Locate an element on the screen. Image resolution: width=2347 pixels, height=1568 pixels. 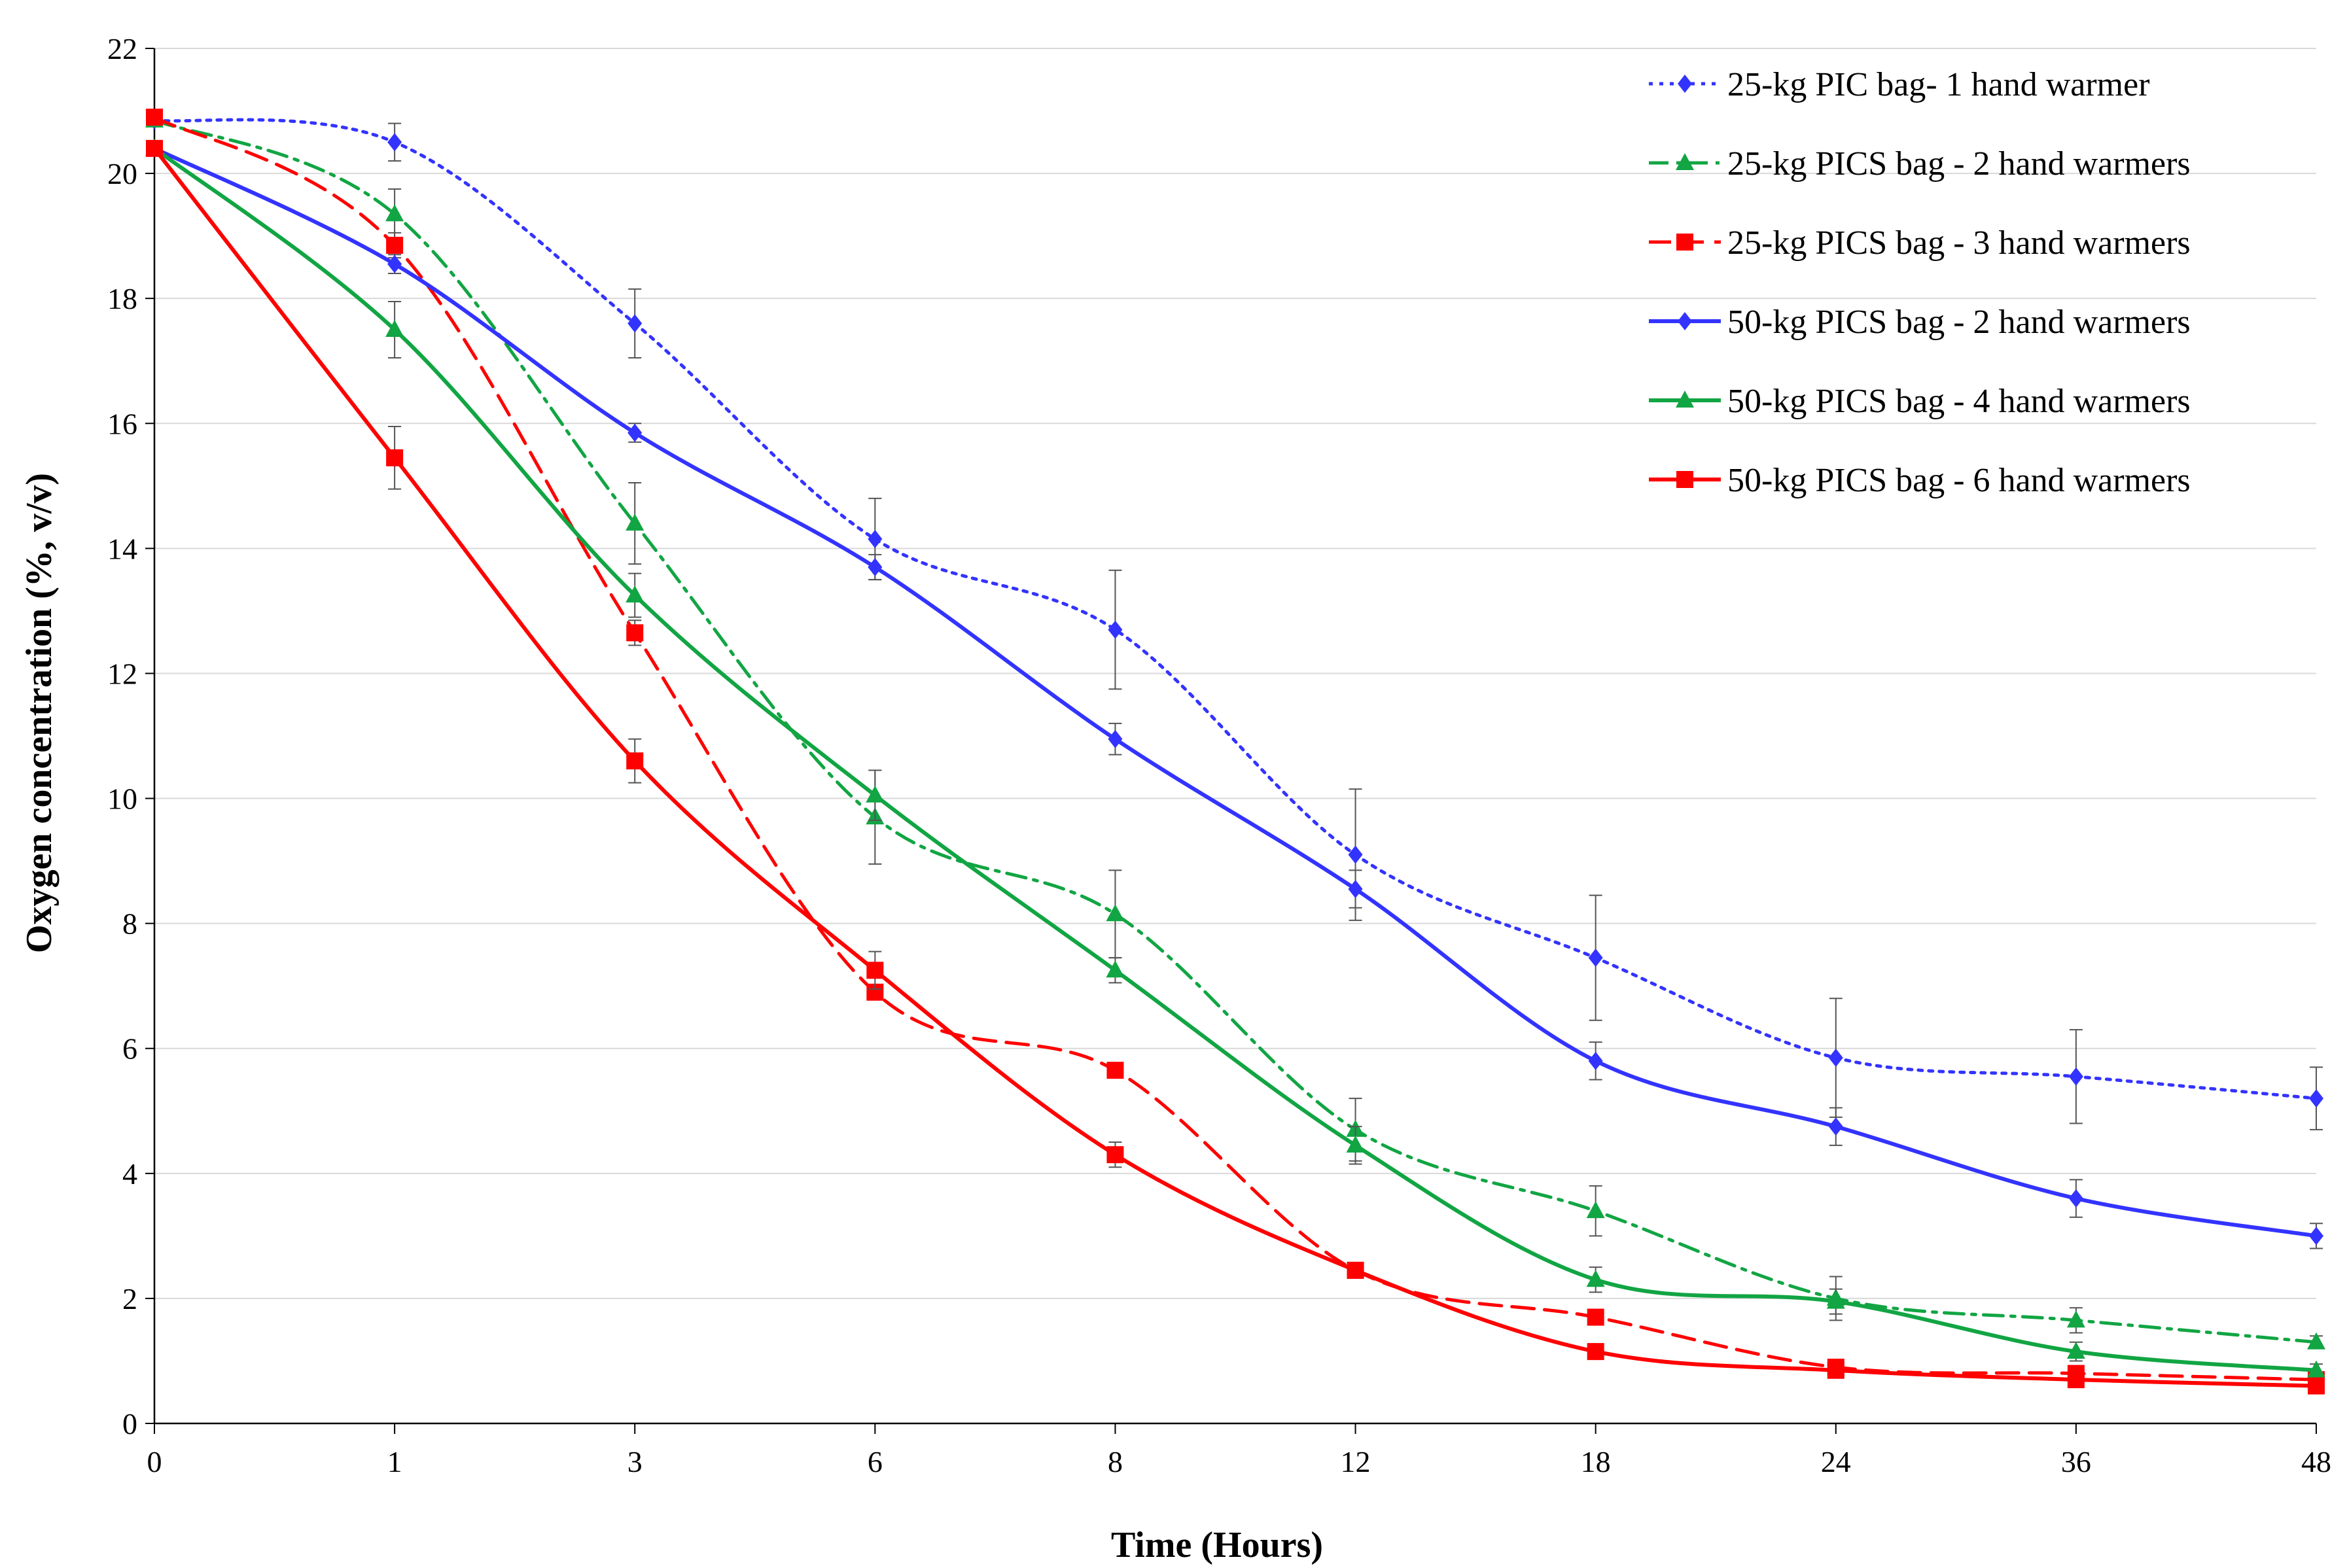
legend-entry: 50-kg PICS bag - 6 hand warmers is located at coordinates (1920, 480).